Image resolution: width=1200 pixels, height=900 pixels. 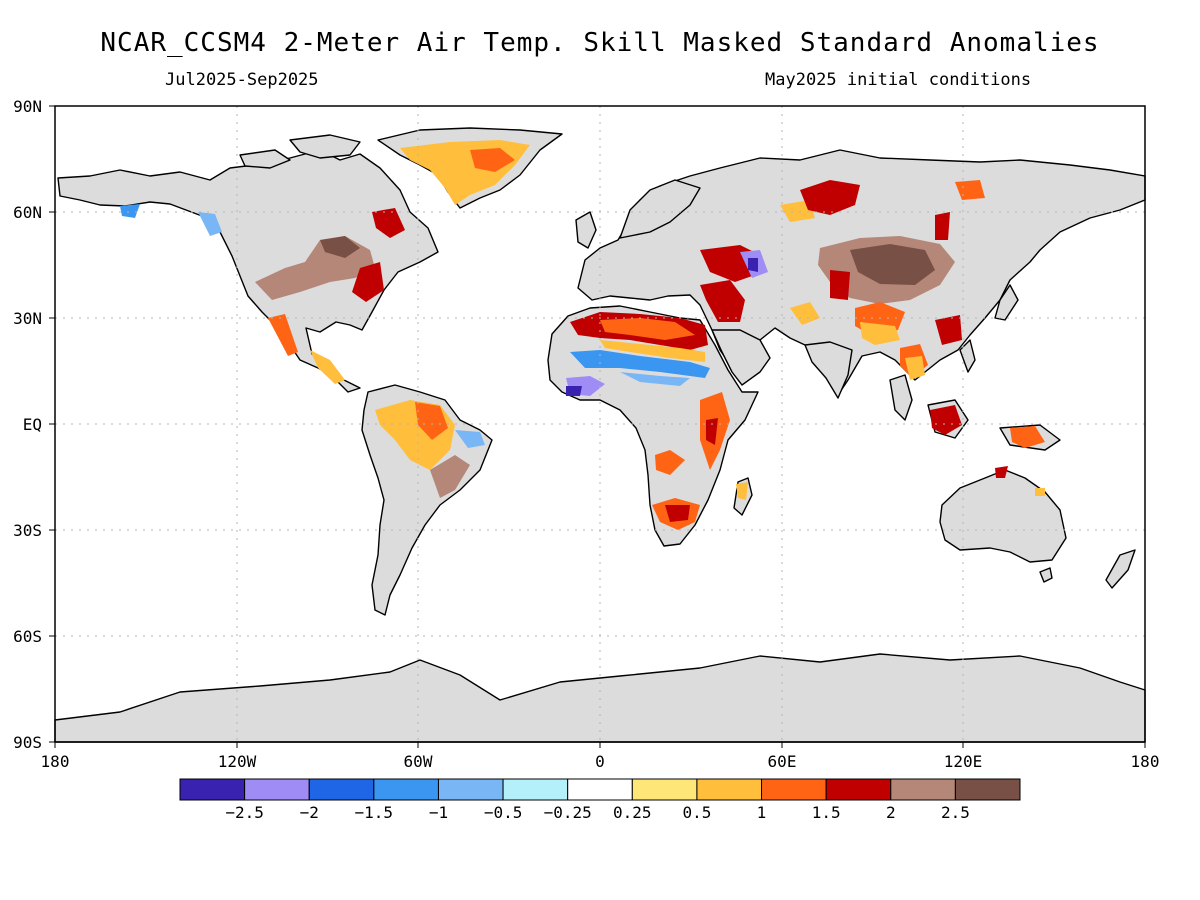 I want to click on colorbar, so click(x=600, y=789).